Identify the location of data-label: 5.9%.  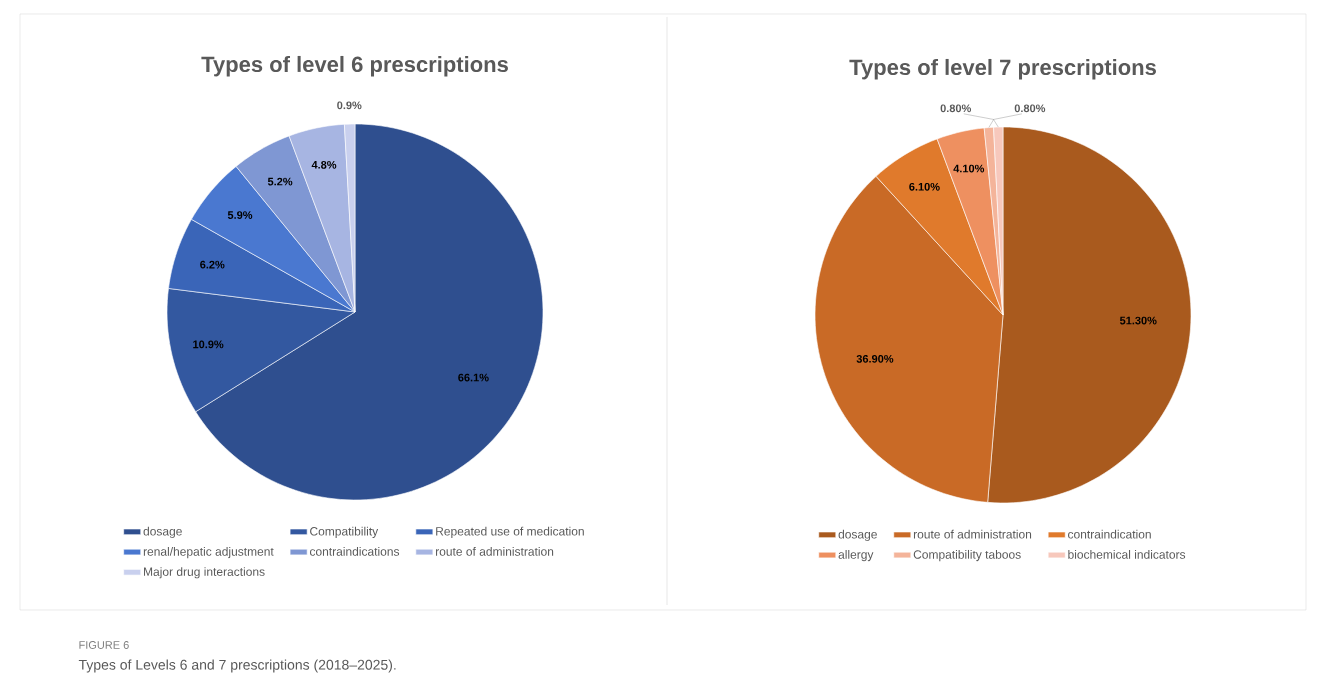
(240, 215).